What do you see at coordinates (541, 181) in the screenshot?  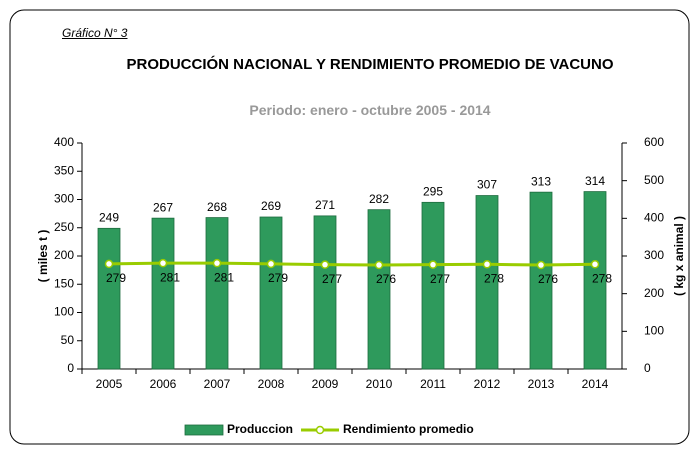 I see `bar-value-label: 313` at bounding box center [541, 181].